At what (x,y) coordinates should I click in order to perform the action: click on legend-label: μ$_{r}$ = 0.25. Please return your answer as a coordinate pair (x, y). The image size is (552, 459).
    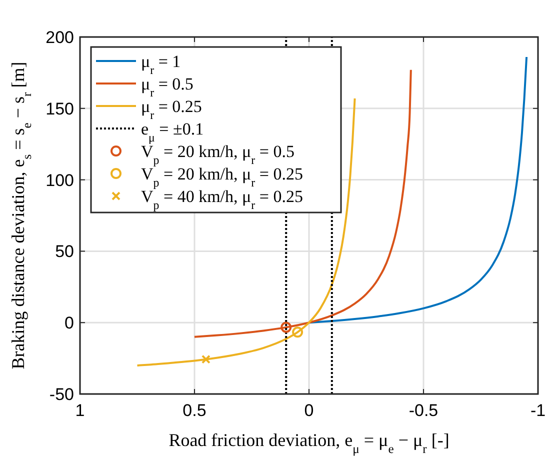
    Looking at the image, I should click on (171, 109).